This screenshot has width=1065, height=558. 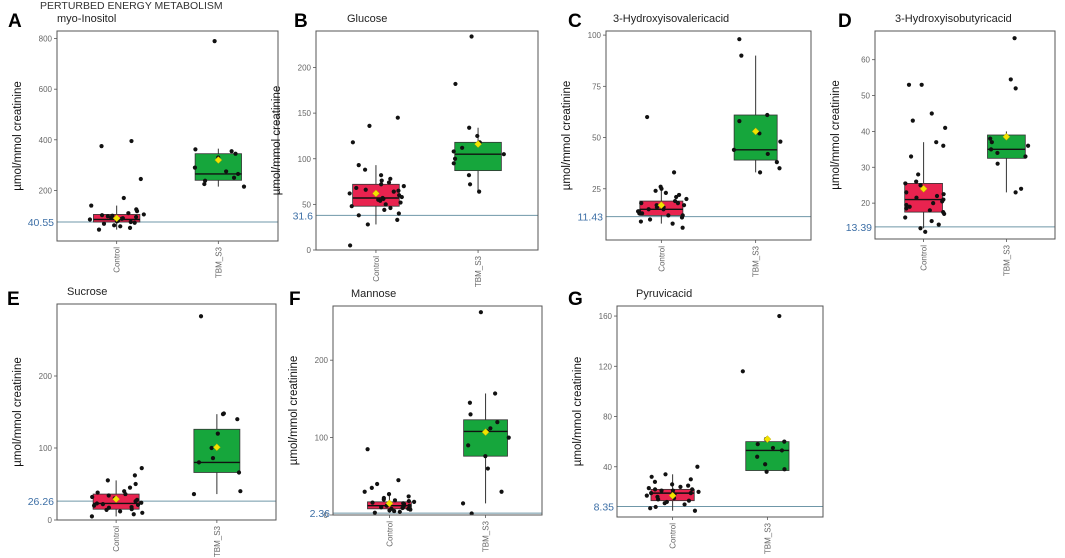 What do you see at coordinates (322, 438) in the screenshot?
I see `y-tick-label: 100` at bounding box center [322, 438].